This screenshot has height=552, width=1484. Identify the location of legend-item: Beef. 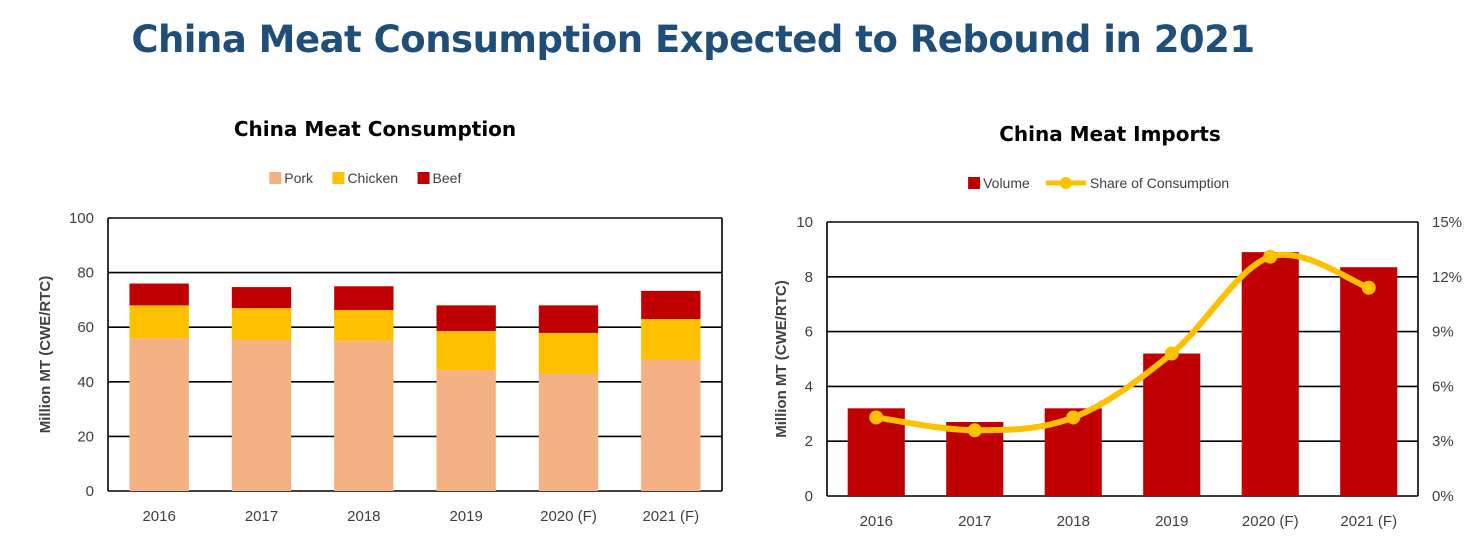
(439, 178).